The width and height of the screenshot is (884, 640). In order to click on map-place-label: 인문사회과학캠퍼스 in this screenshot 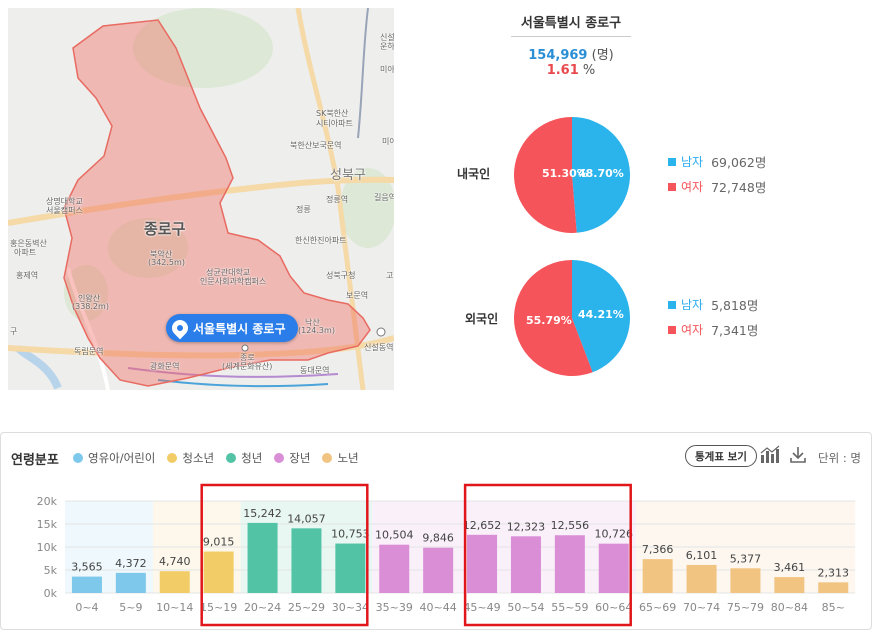, I will do `click(233, 281)`.